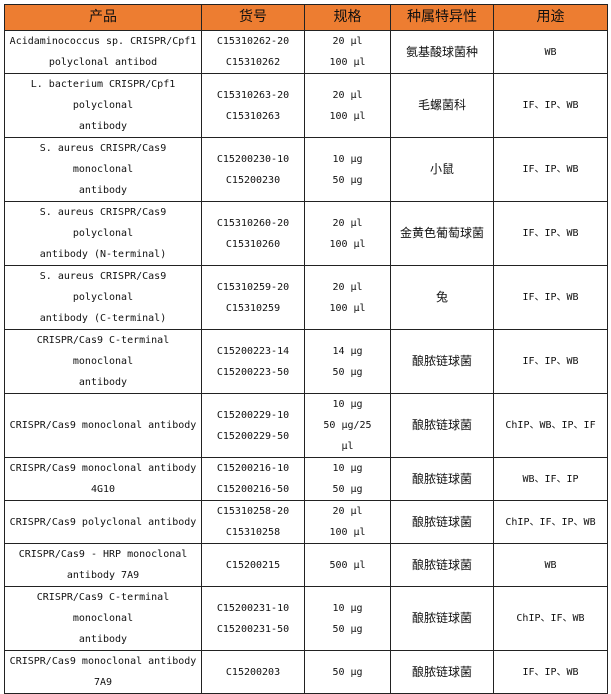 The image size is (611, 694). I want to click on catalog-cell: C15310262-20 C15310262, so click(253, 52).